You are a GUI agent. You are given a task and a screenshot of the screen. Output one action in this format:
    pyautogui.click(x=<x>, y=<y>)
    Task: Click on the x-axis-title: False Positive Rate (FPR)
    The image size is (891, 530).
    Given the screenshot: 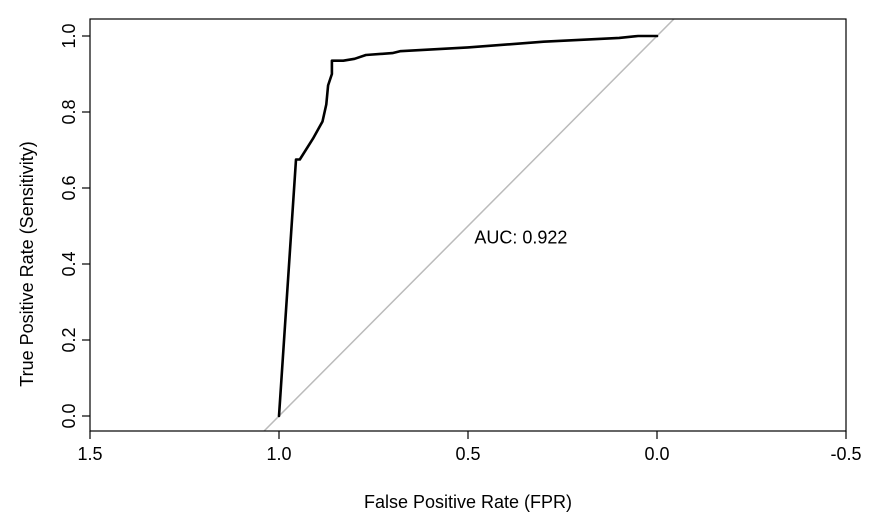 What is the action you would take?
    pyautogui.click(x=468, y=502)
    